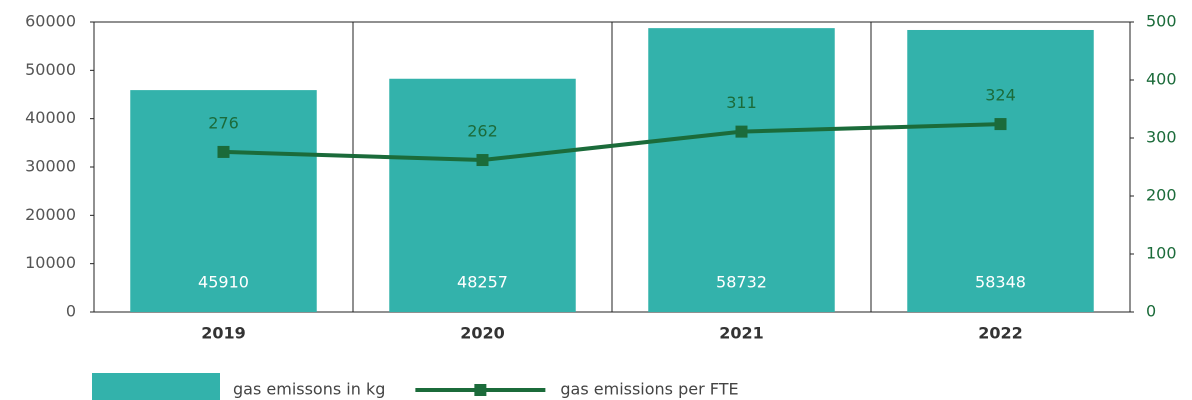 The image size is (1192, 400). I want to click on y2-tick-label: 100, so click(1161, 253).